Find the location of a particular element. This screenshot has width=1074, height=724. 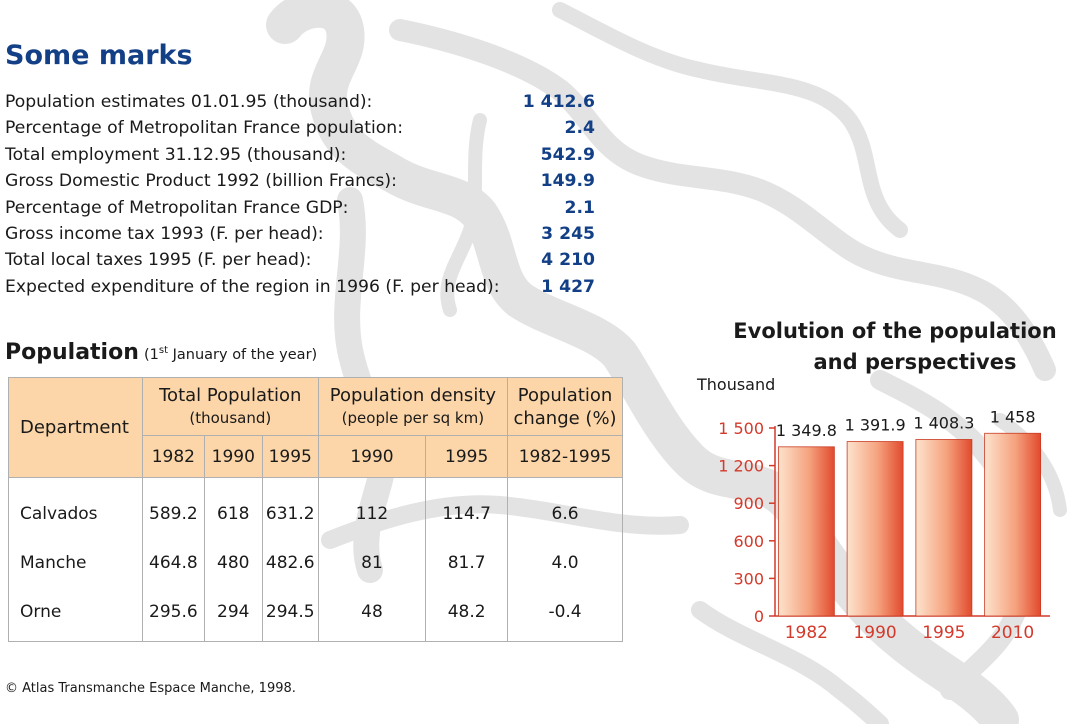

x-tick-label: 2010 is located at coordinates (1012, 633).